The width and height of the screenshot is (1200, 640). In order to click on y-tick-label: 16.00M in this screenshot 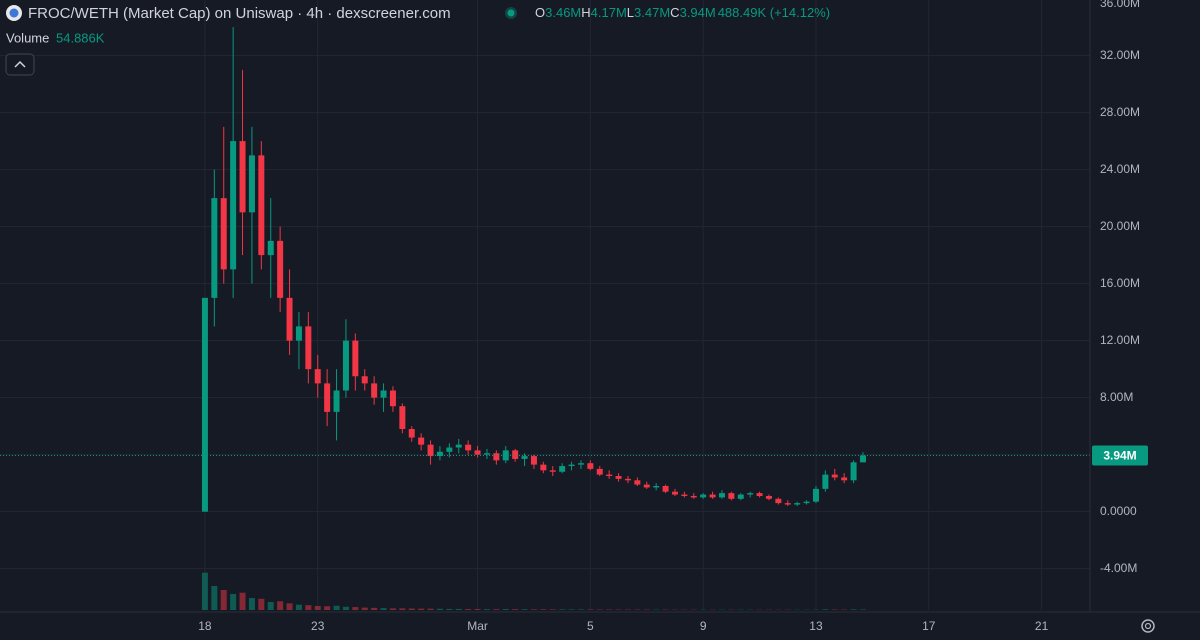, I will do `click(1120, 283)`.